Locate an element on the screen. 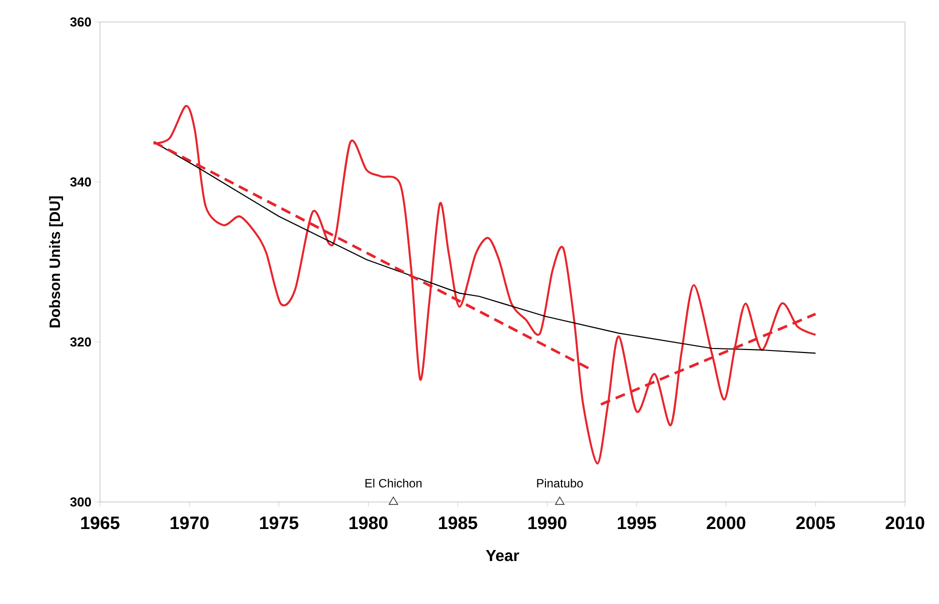 This screenshot has height=604, width=939. y-axis-title: Dobson Units [DU] is located at coordinates (56, 262).